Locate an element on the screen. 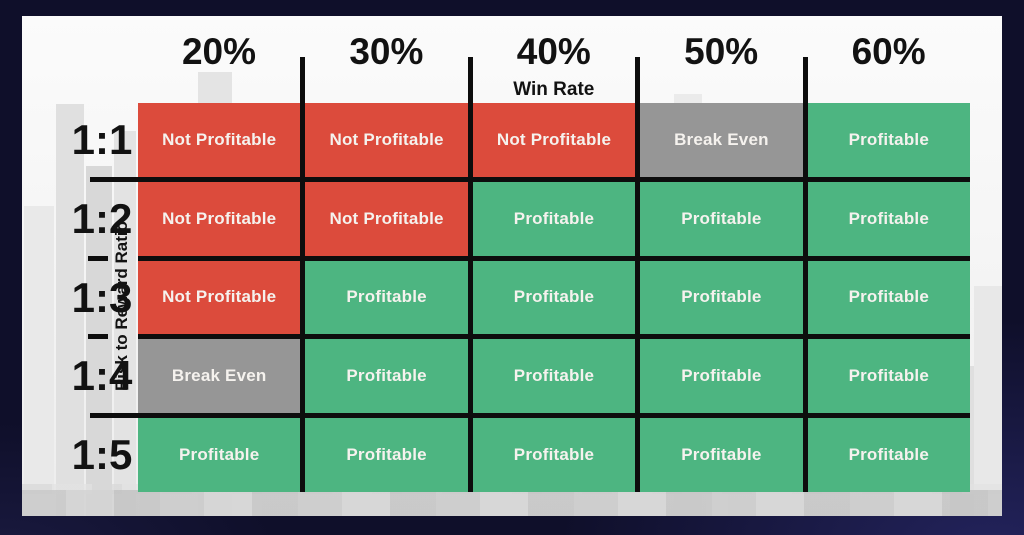 This screenshot has height=535, width=1024. matrix-cell-r4-c3: Profitable is located at coordinates (554, 376).